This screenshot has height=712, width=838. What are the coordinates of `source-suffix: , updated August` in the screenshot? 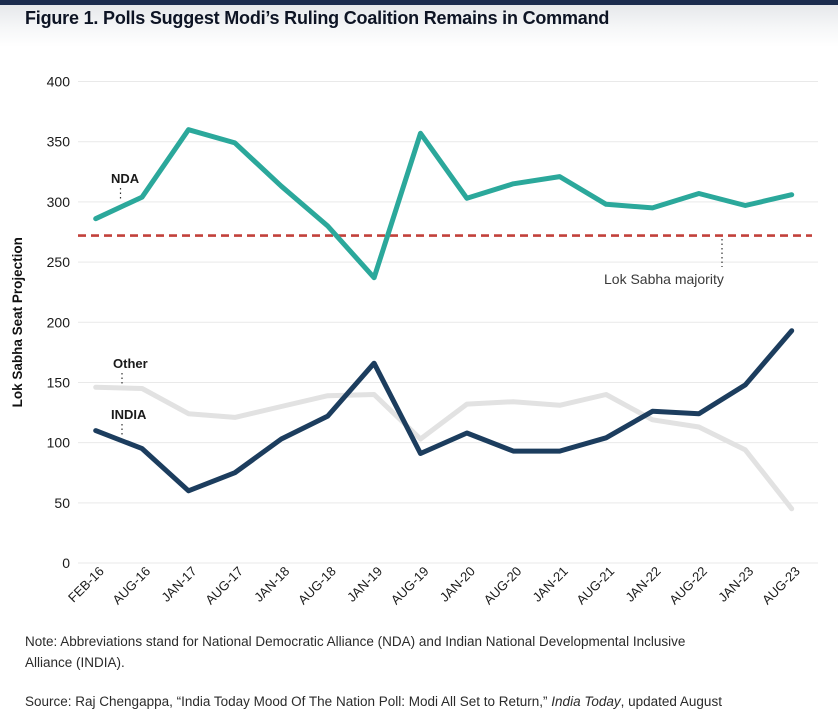 It's located at (671, 701).